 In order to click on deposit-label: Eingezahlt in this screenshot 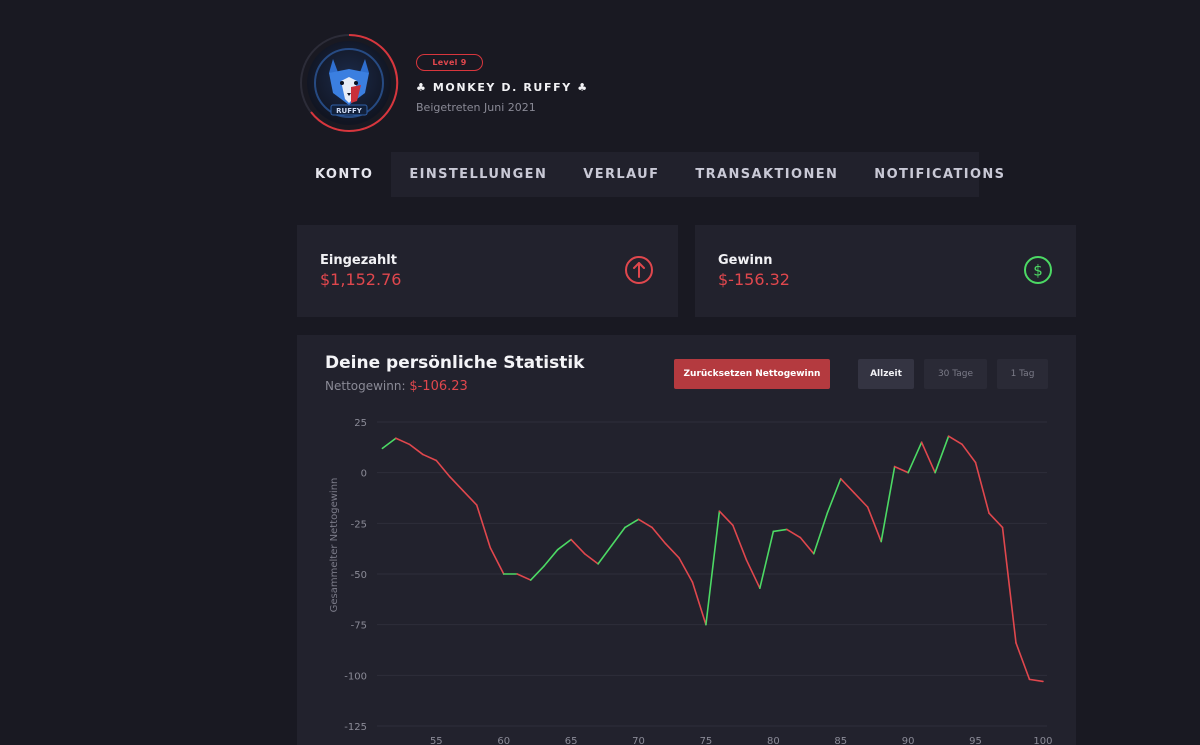, I will do `click(358, 260)`.